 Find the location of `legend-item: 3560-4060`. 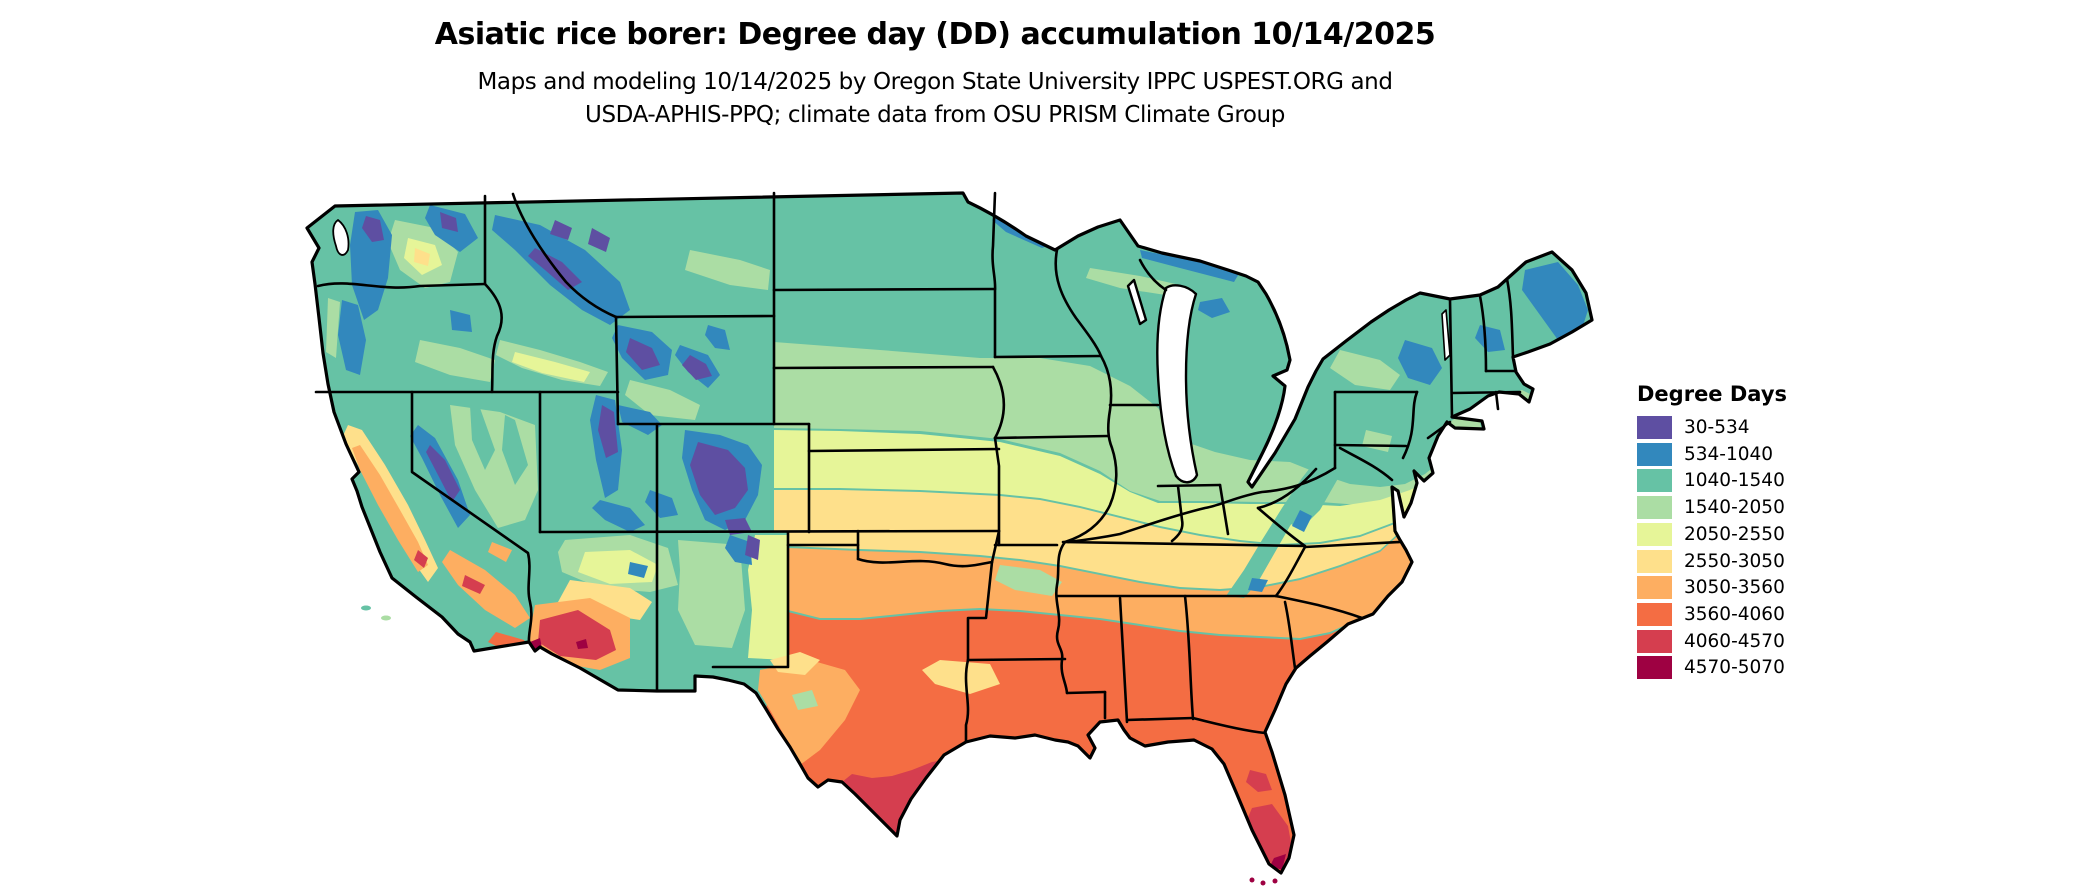

legend-item: 3560-4060 is located at coordinates (1712, 614).